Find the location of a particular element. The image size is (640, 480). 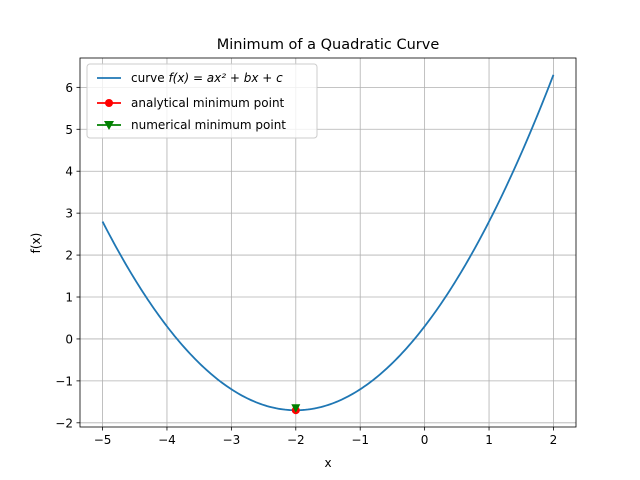

x-tick-label: −5 is located at coordinates (103, 440).